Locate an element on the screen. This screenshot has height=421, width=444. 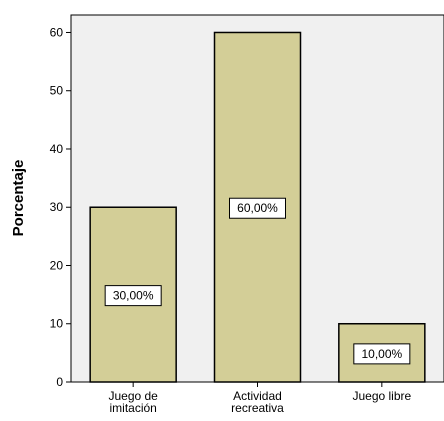
y-tick-label: 10 is located at coordinates (57, 324).